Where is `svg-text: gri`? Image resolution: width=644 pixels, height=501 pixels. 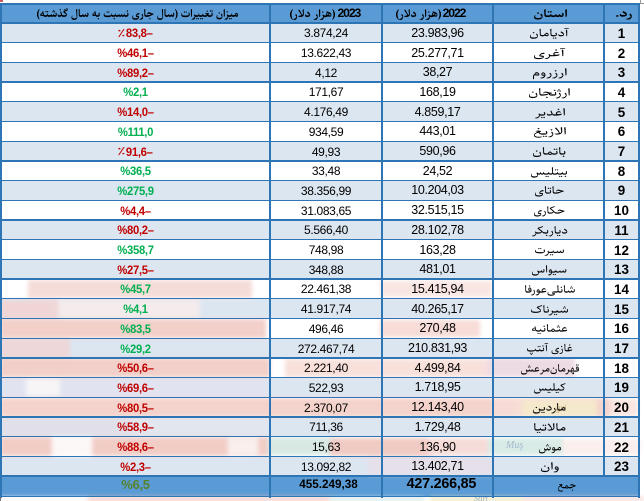 svg-text: gri is located at coordinates (561, 408).